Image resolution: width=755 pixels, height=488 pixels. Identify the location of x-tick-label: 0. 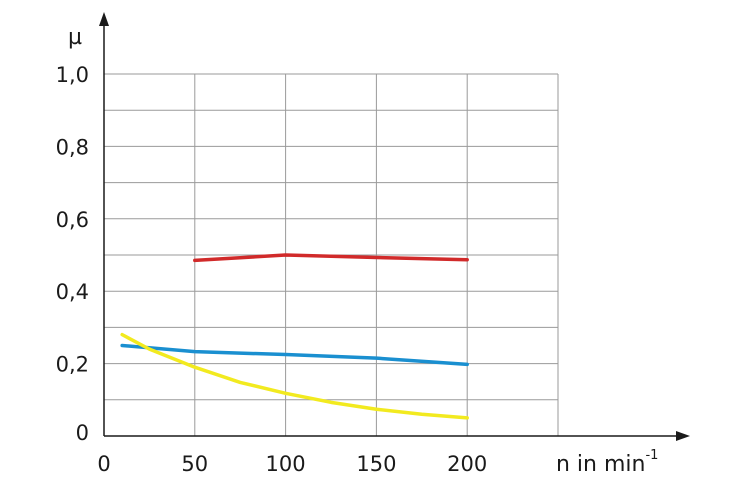
(103, 464).